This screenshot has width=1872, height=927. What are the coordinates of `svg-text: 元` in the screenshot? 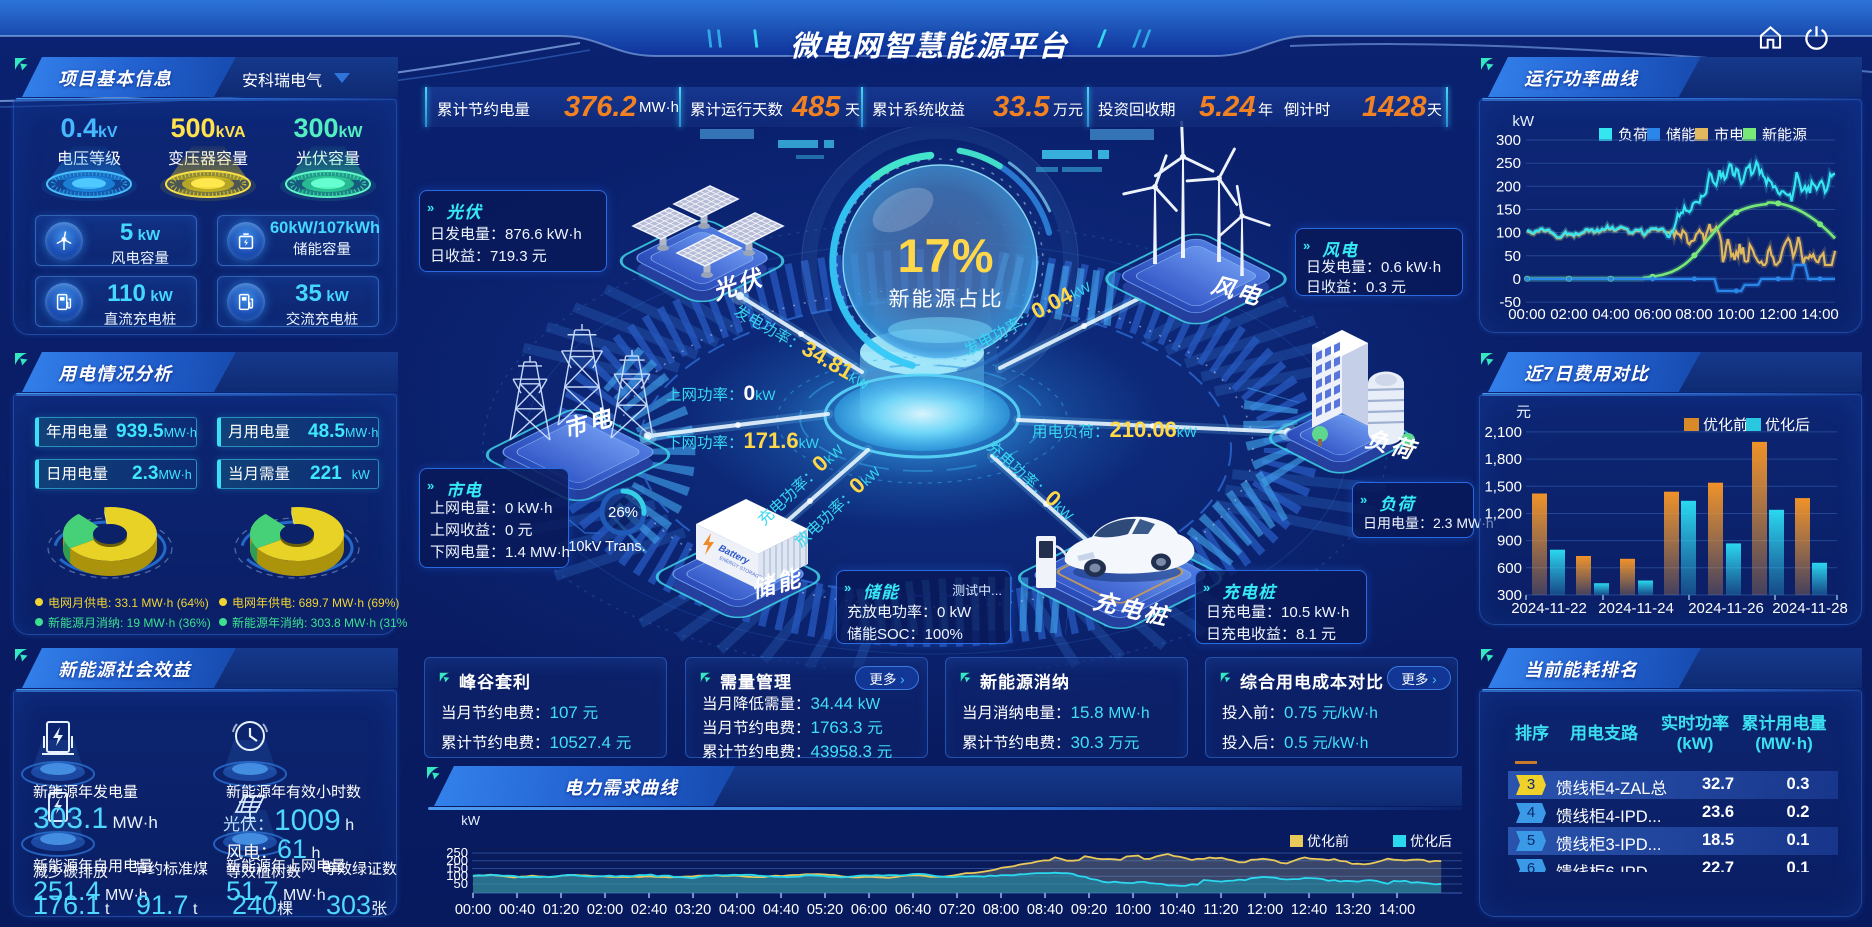 It's located at (1523, 412).